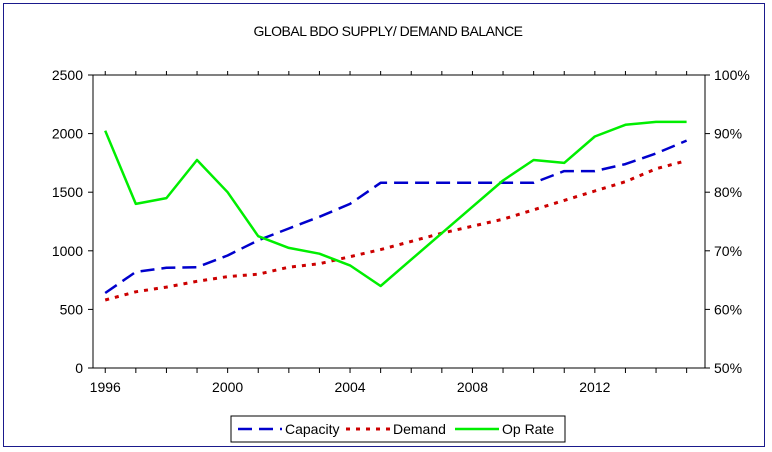 The width and height of the screenshot is (772, 452). I want to click on y-tick-label: 500, so click(72, 309).